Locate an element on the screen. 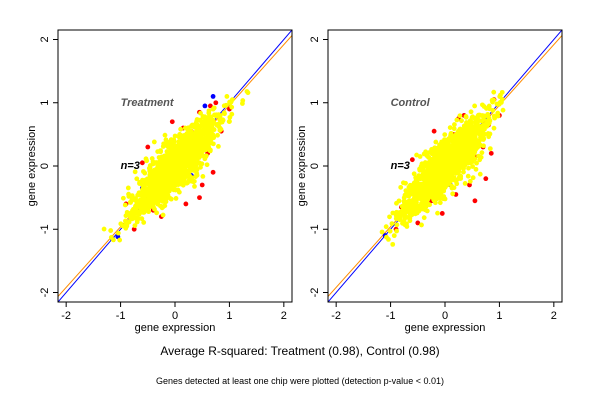 The width and height of the screenshot is (600, 400). y-tick-label: -1 is located at coordinates (315, 229).